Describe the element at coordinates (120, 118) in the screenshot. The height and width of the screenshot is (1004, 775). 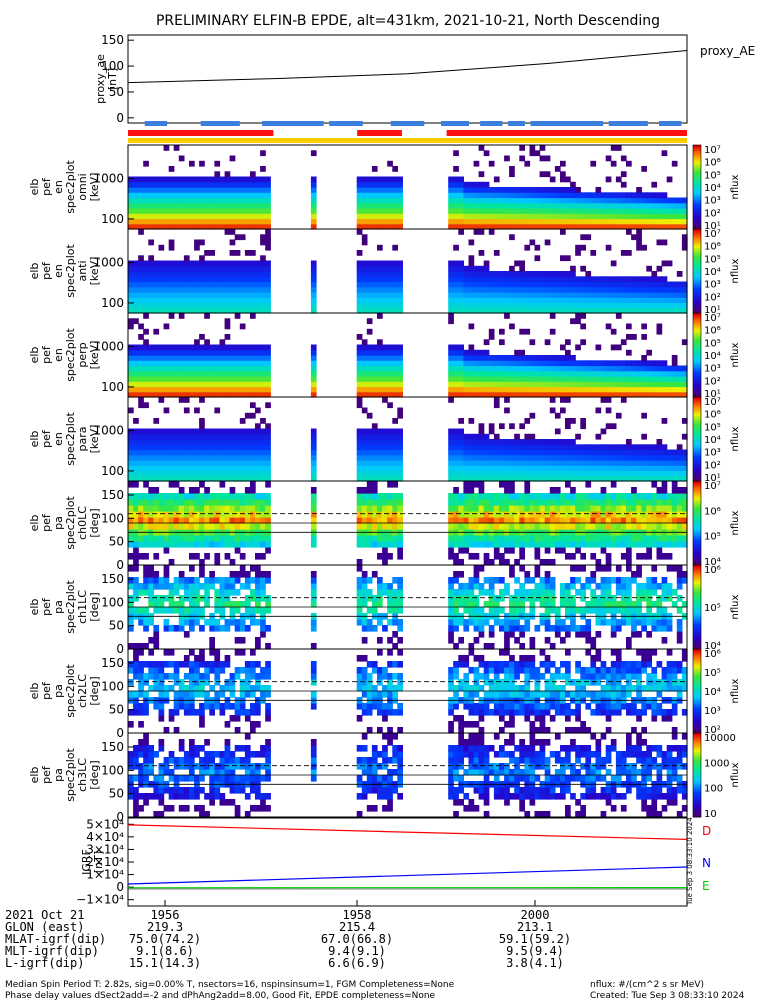
I see `proxy-ae-ytick-label: 0` at that location.